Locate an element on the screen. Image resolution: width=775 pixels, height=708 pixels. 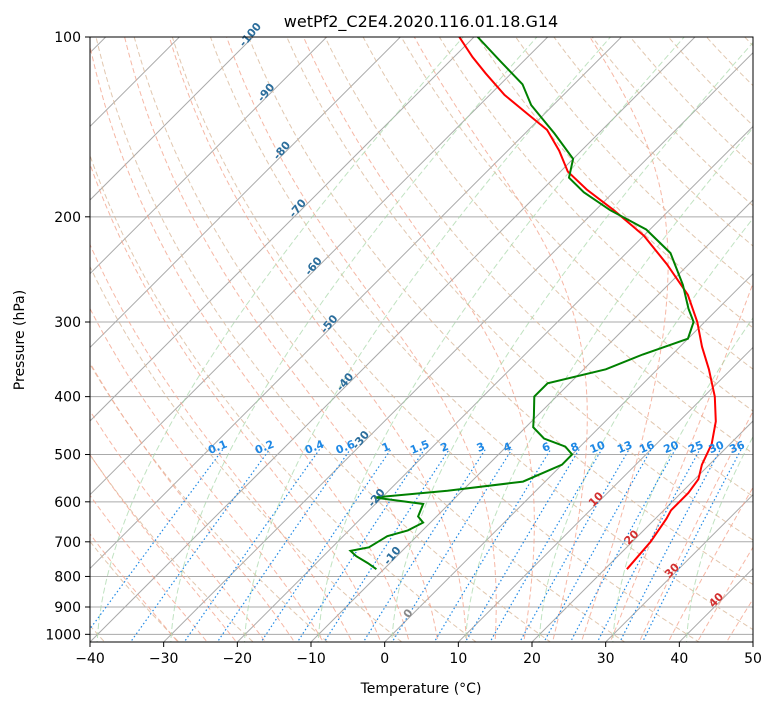
isotherm-label: -100 is located at coordinates (250, 35).